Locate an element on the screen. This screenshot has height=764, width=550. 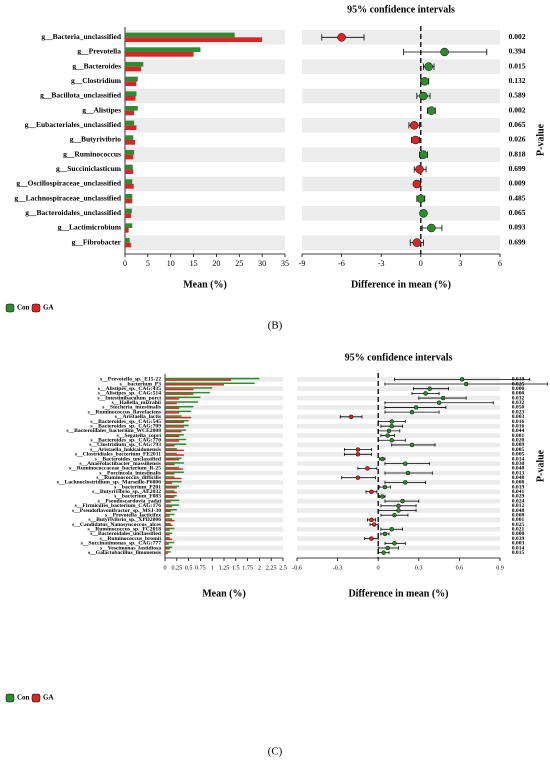
category-label: s__Firmicutes_bacterium_CAG:176 is located at coordinates (118, 506).